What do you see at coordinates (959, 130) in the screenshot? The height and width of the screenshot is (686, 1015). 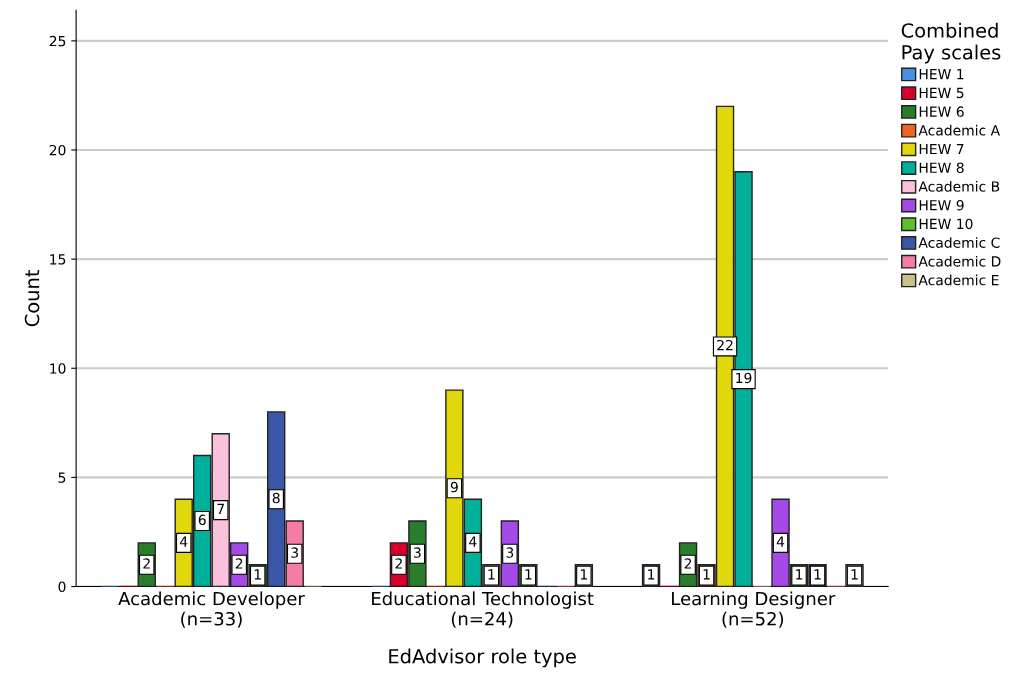 I see `legend-label: Academic A` at bounding box center [959, 130].